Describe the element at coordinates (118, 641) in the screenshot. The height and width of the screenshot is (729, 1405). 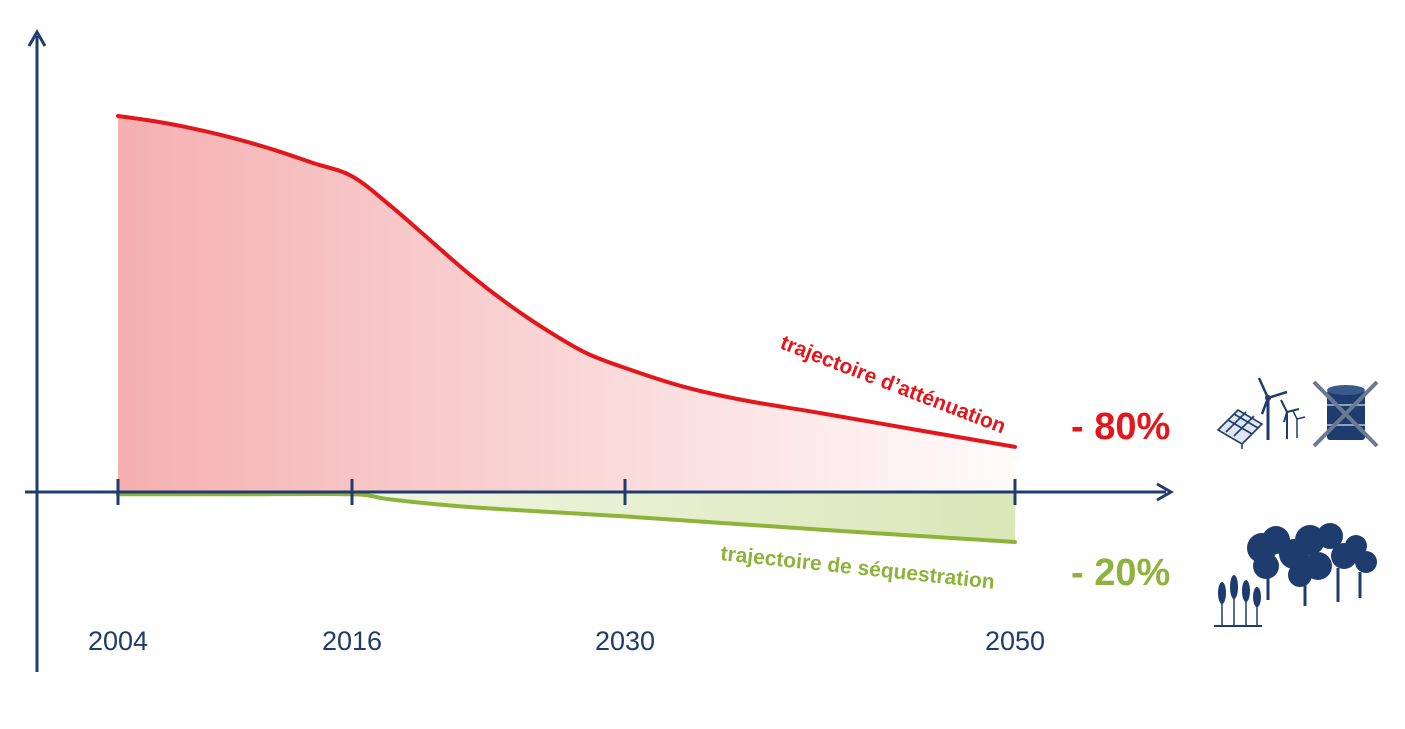
I see `x-tick-label: 2004` at that location.